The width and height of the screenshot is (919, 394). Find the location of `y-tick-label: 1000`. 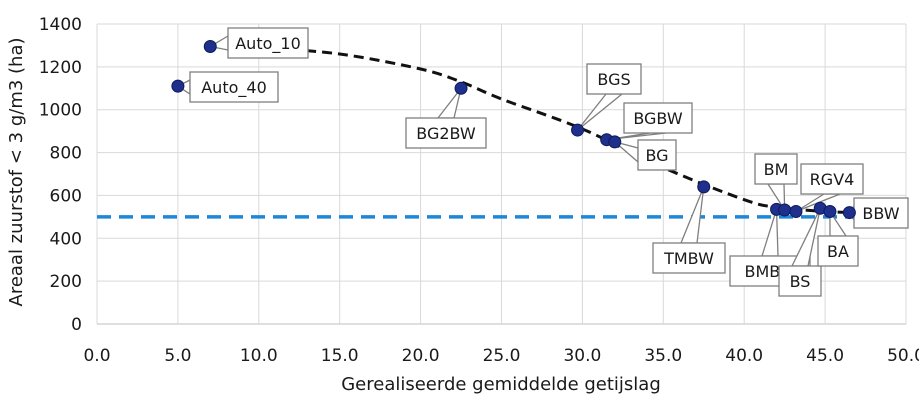

y-tick-label: 1000 is located at coordinates (60, 111).